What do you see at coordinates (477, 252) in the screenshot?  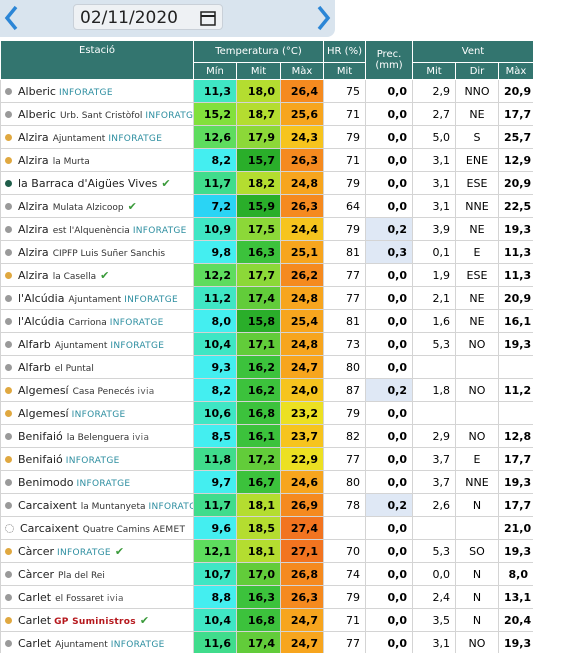 I see `value-cell: E` at bounding box center [477, 252].